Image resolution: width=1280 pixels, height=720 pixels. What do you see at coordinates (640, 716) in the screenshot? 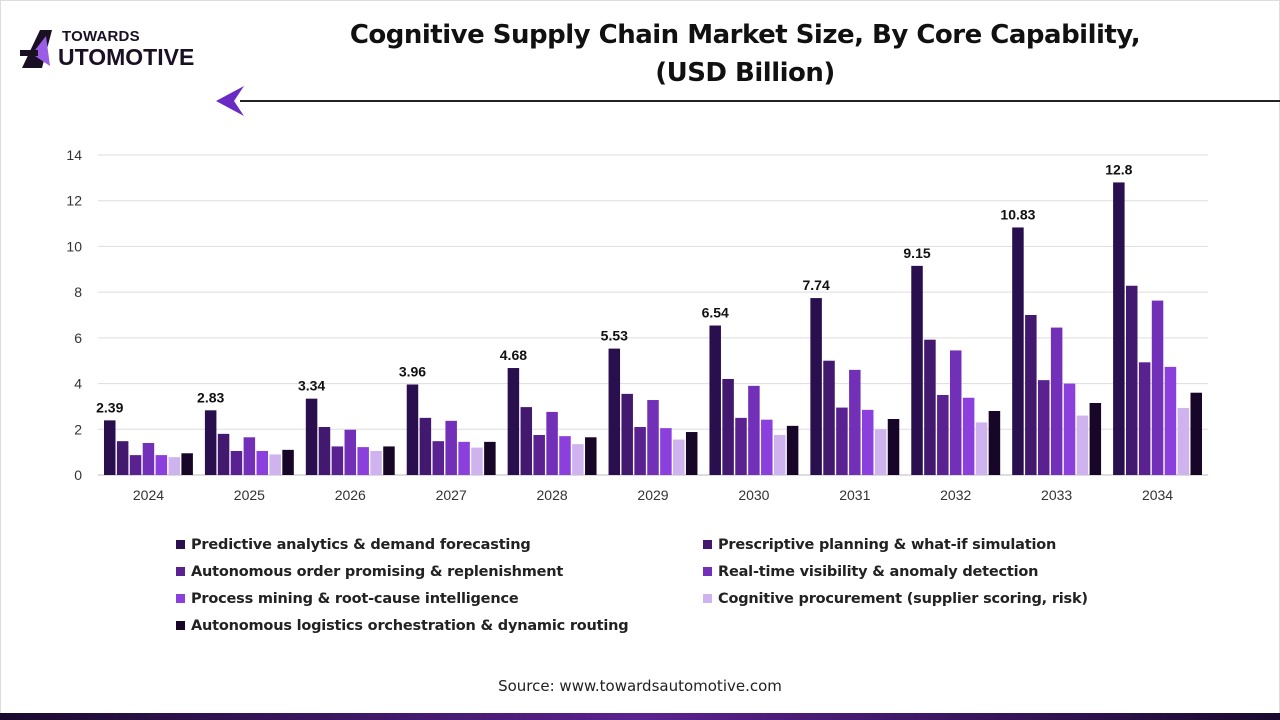
I see `bottom-bar` at bounding box center [640, 716].